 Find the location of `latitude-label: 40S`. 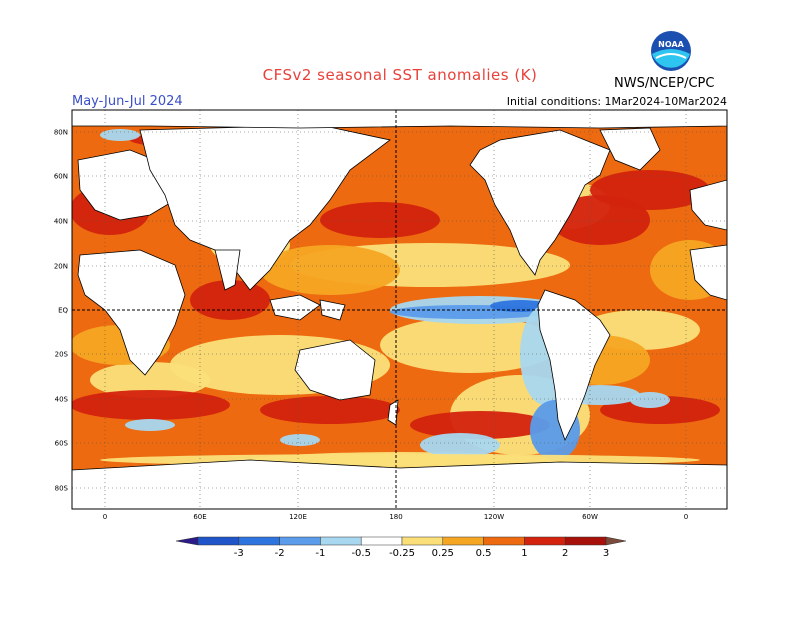

latitude-label: 40S is located at coordinates (62, 400).